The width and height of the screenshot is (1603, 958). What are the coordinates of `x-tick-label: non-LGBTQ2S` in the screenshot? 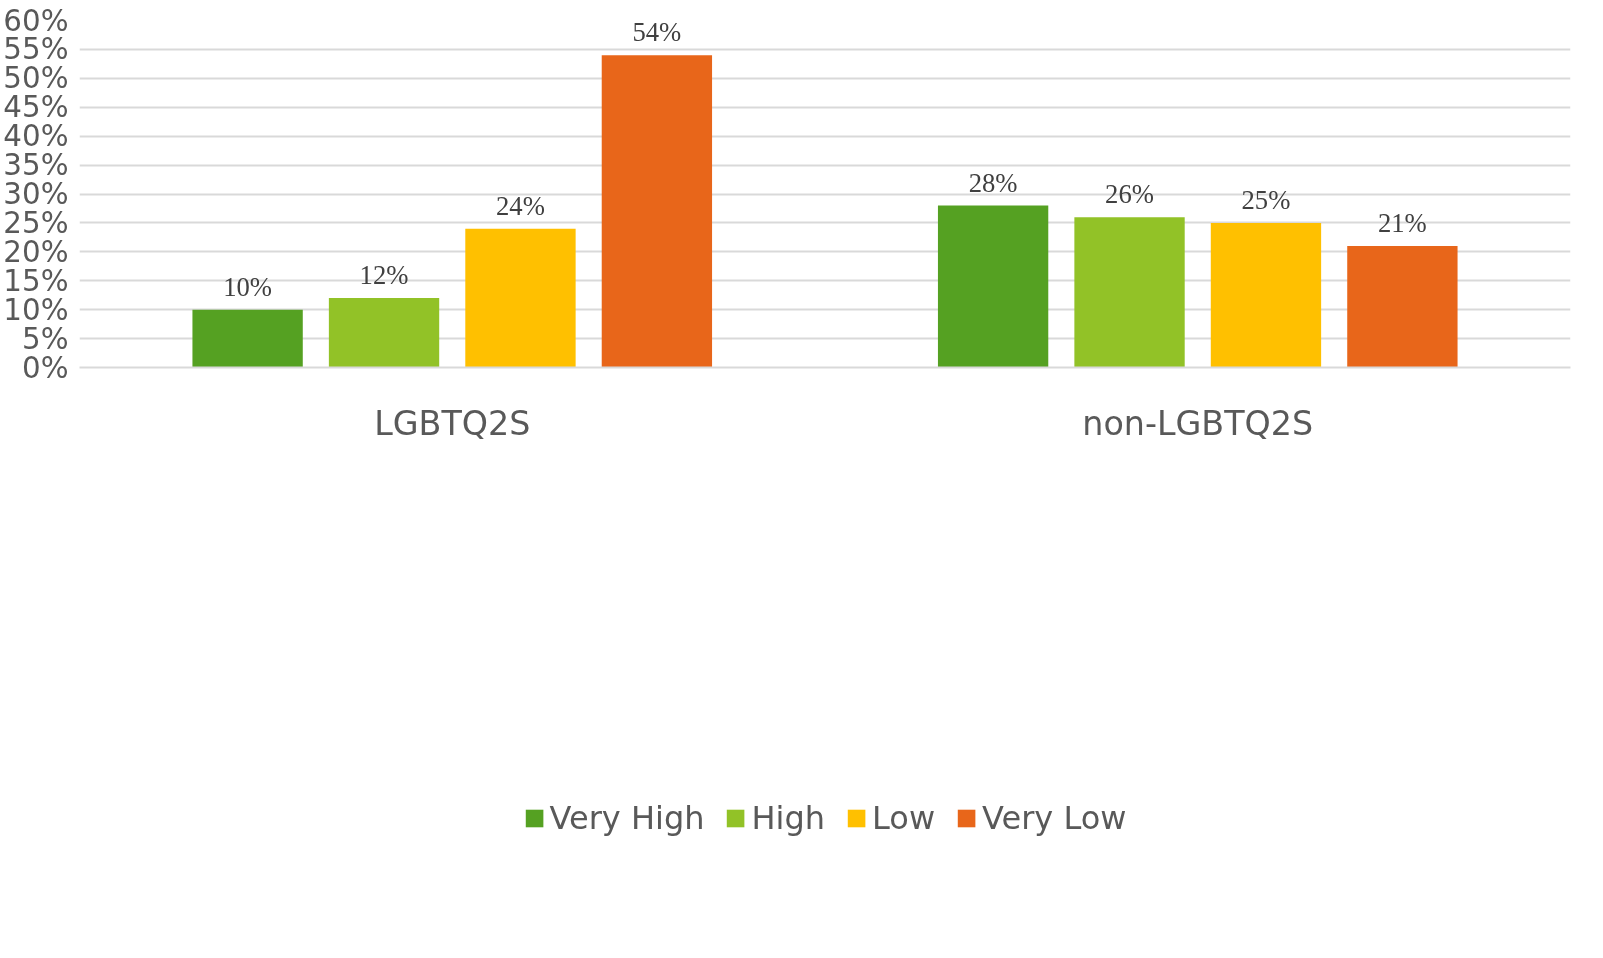 It's located at (1198, 423).